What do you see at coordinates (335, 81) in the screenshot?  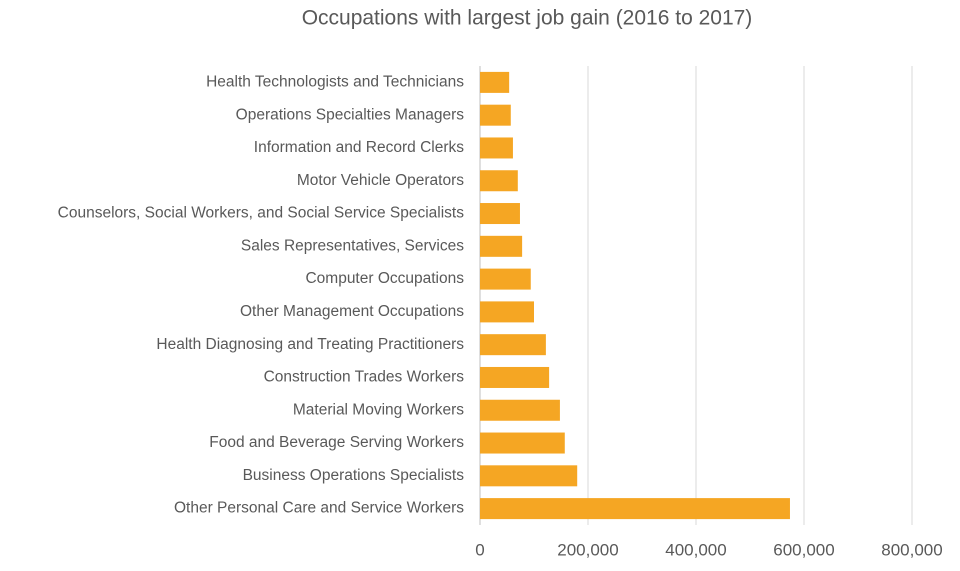 I see `y-tick-label: Health Technologists and Technicians` at bounding box center [335, 81].